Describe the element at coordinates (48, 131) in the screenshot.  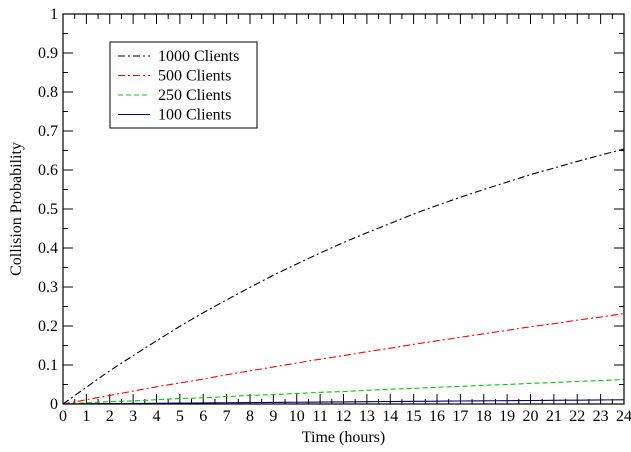
I see `y-tick-label: 0.7` at that location.